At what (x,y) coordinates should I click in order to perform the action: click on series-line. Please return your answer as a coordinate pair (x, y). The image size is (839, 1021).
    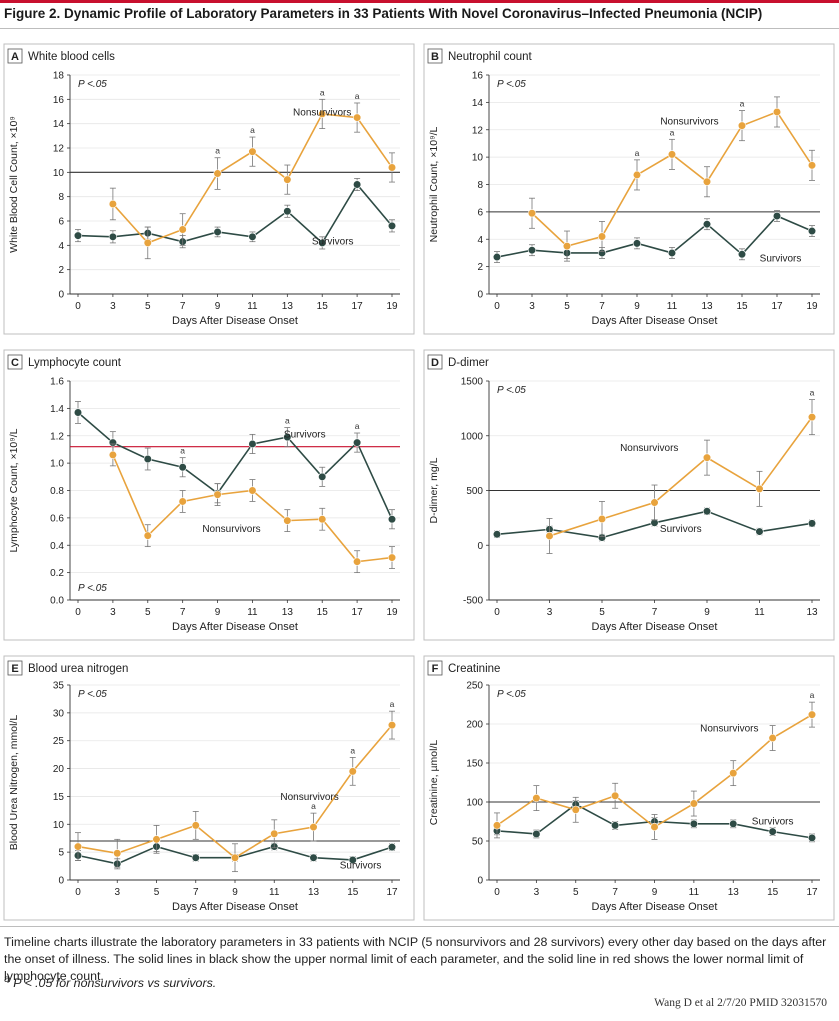
    Looking at the image, I should click on (654, 770).